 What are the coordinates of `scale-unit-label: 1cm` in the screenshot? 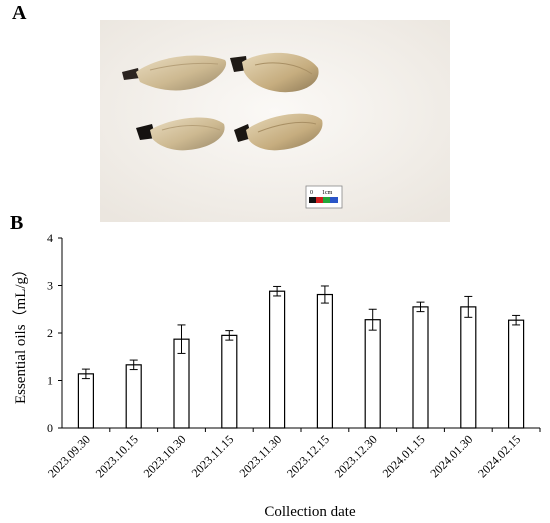 It's located at (327, 193).